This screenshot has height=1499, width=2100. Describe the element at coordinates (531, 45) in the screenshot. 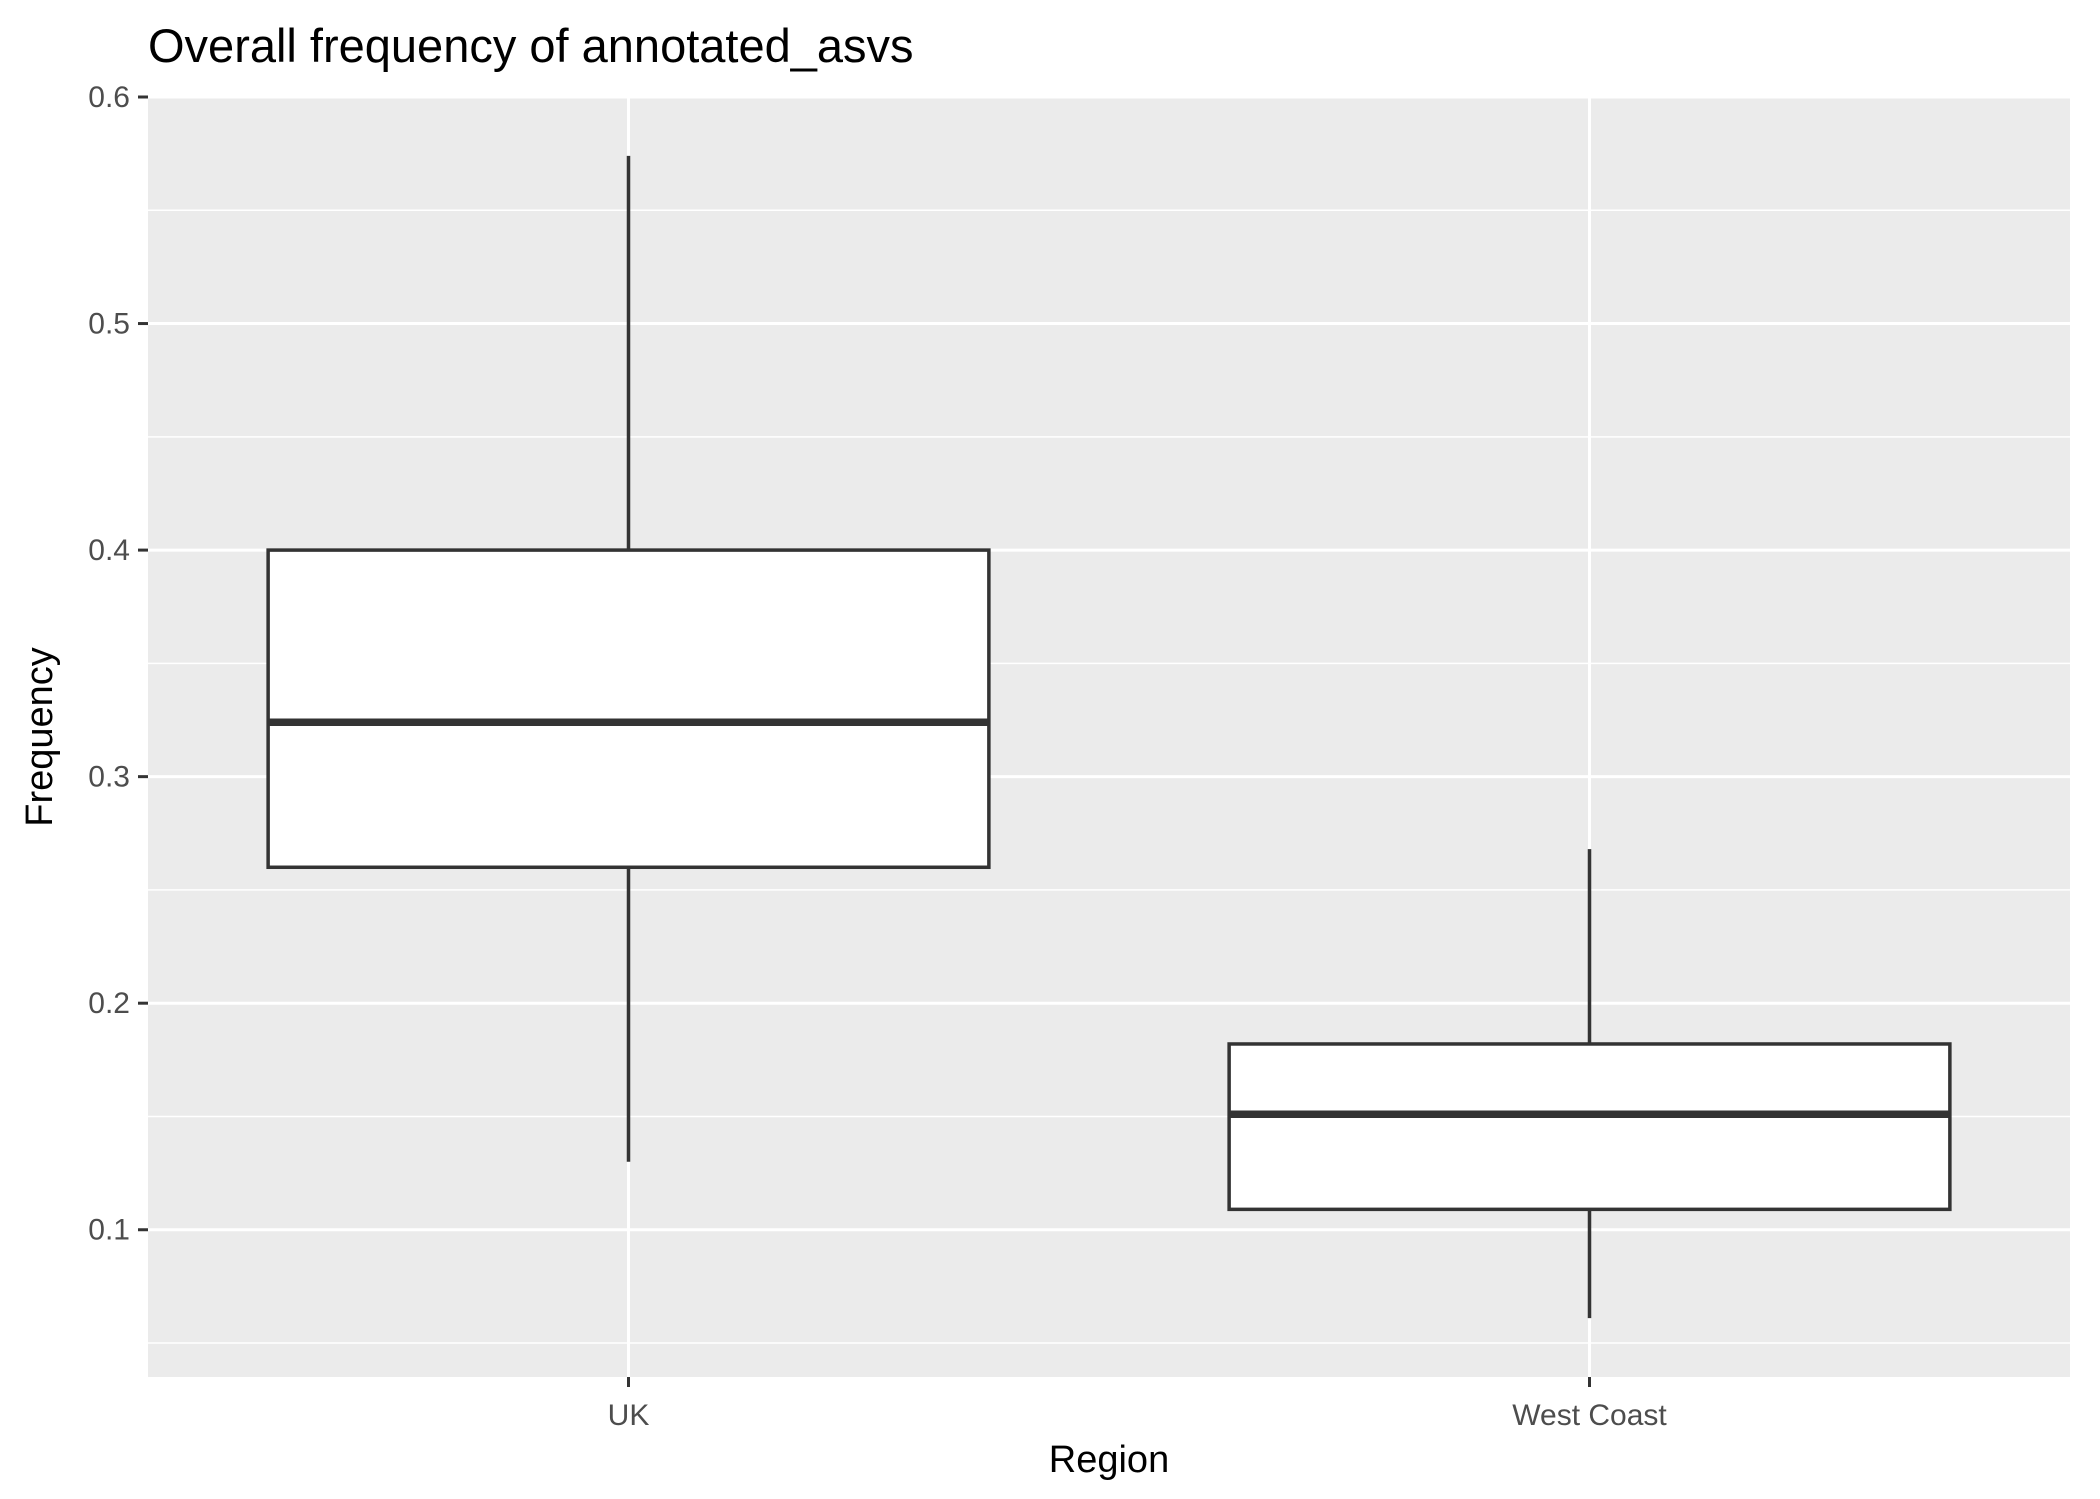

I see `chart-title: Overall frequency of annotated_asvs` at that location.